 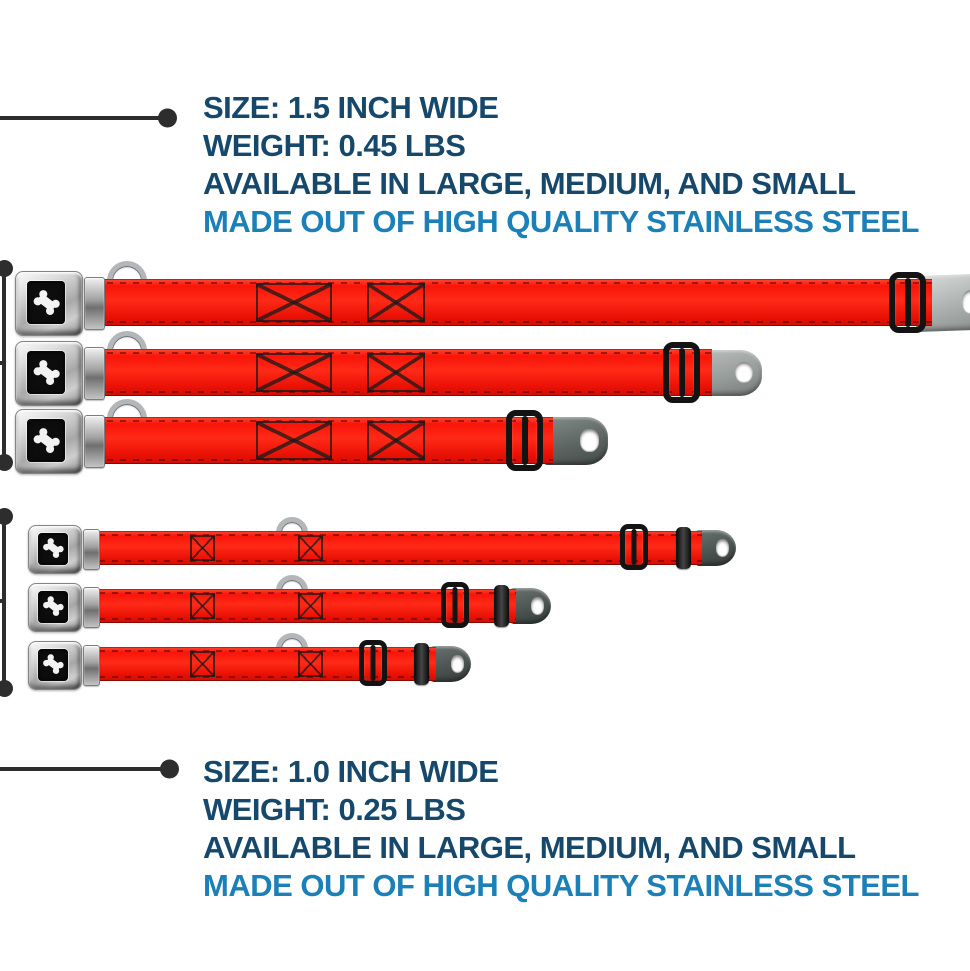 What do you see at coordinates (561, 221) in the screenshot?
I see `spec-material-1-5: MADE OUT OF HIGH QUALITY STAINLESS STEEL` at bounding box center [561, 221].